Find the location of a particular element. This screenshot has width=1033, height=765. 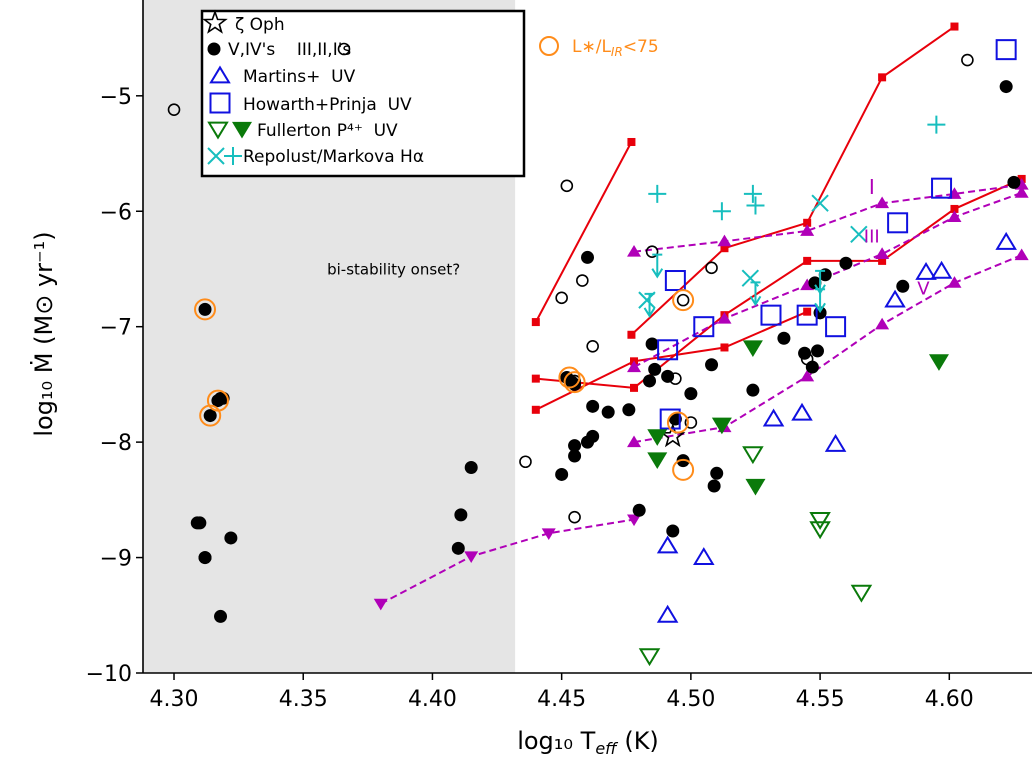

x-series-9-point is located at coordinates (820, 203).